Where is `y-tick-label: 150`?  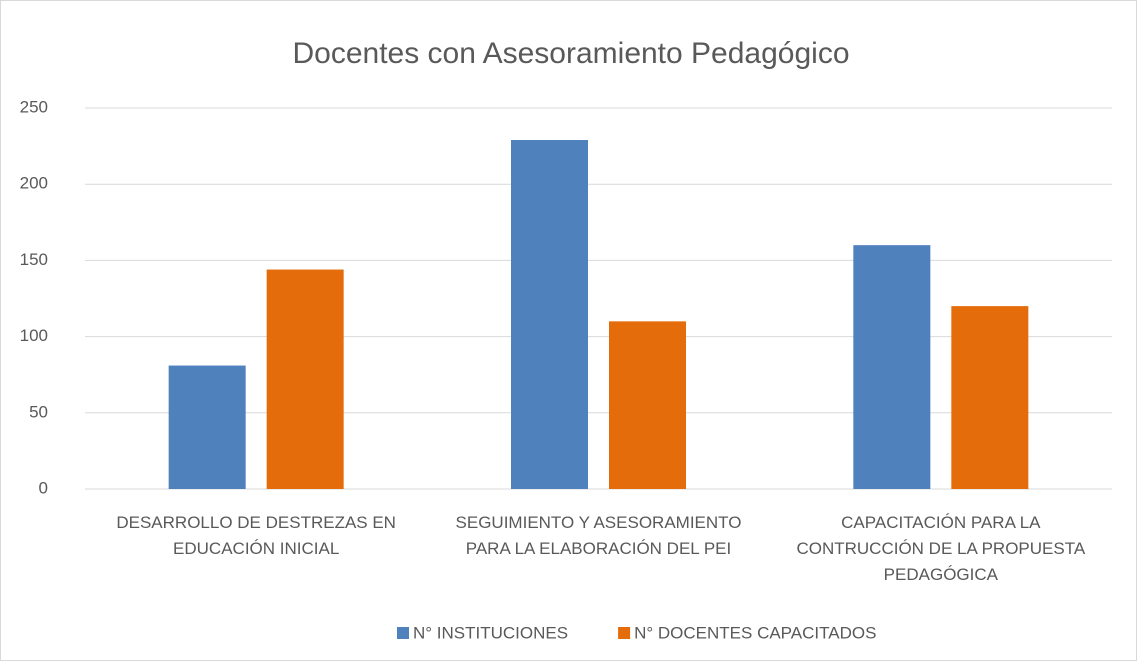 y-tick-label: 150 is located at coordinates (34, 259).